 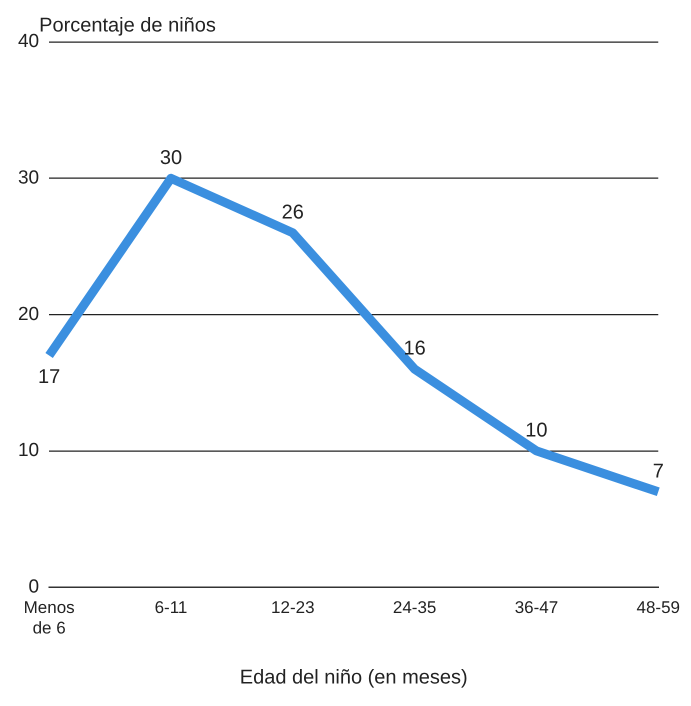 What do you see at coordinates (29, 41) in the screenshot?
I see `y-tick-label: 40` at bounding box center [29, 41].